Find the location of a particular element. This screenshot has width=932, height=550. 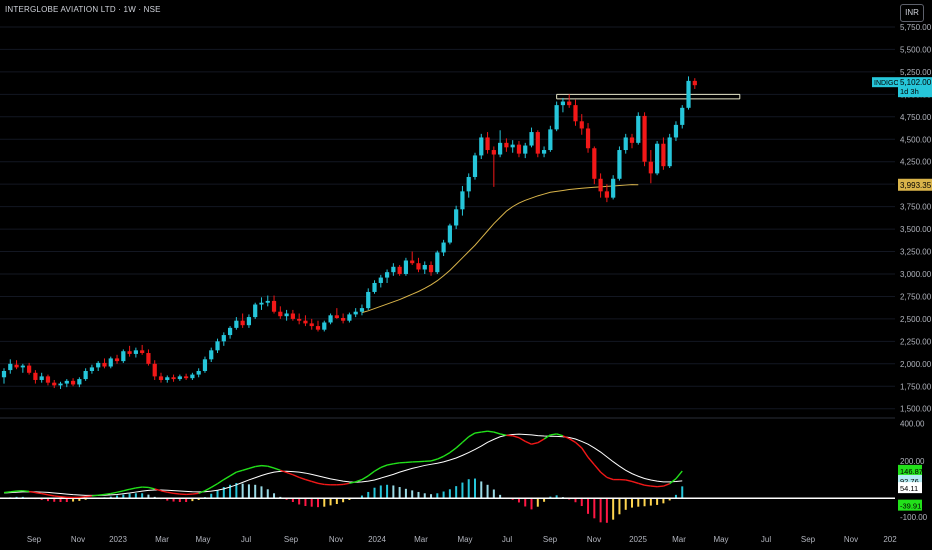

chart-title: INTERGLOBE AVIATION LTD · 1W · NSE is located at coordinates (83, 9).